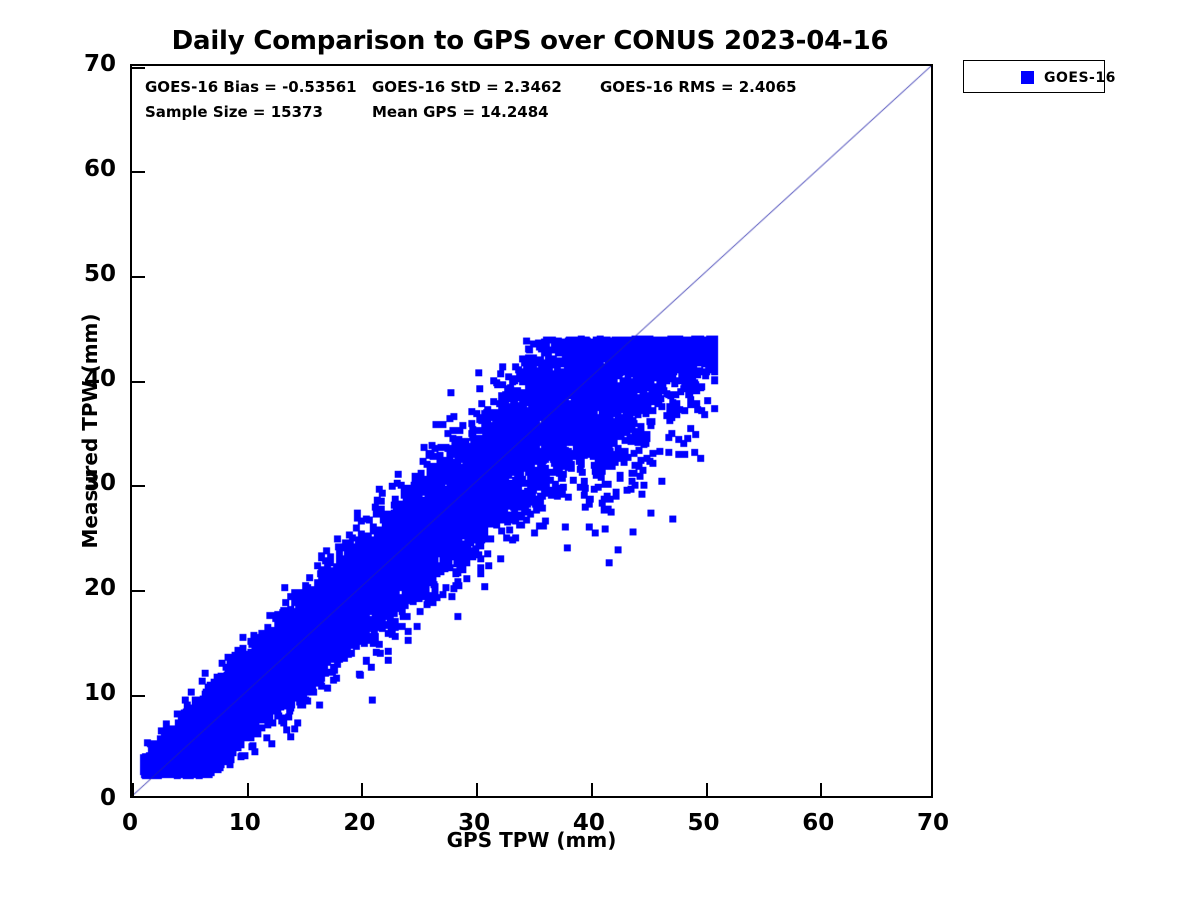 The image size is (1200, 900). I want to click on stat-std: GOES-16 StD = 2.3462, so click(467, 87).